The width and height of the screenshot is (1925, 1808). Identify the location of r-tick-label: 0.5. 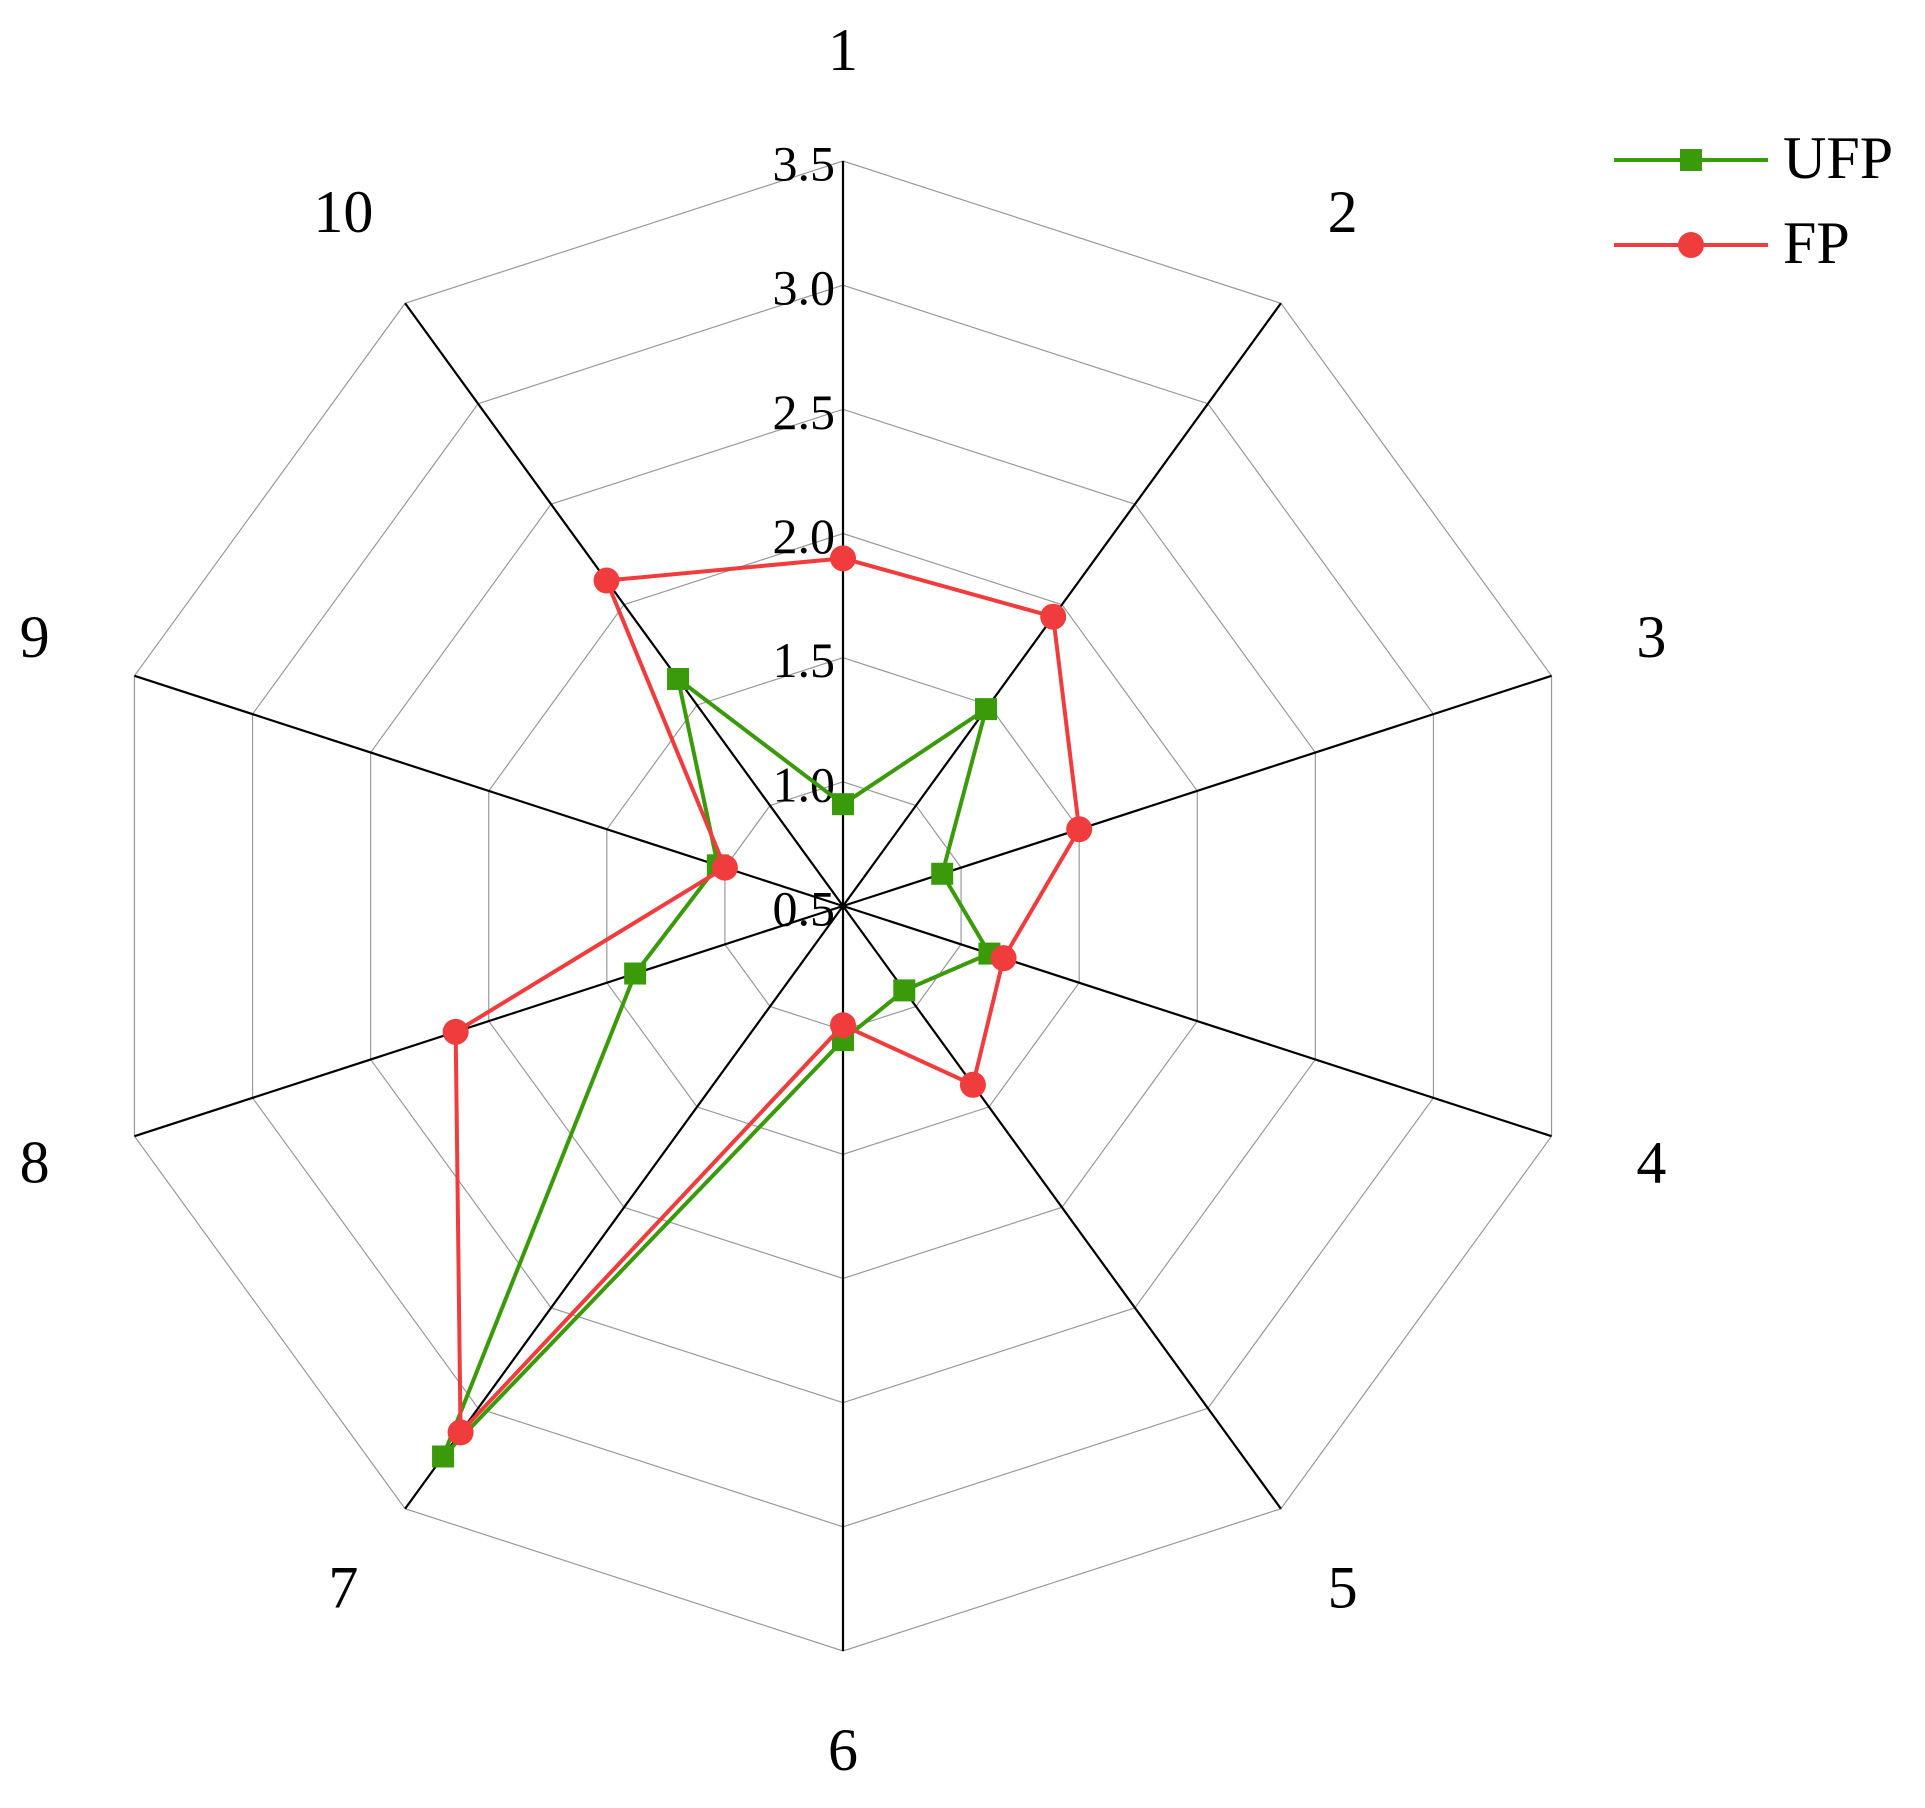
(804, 908).